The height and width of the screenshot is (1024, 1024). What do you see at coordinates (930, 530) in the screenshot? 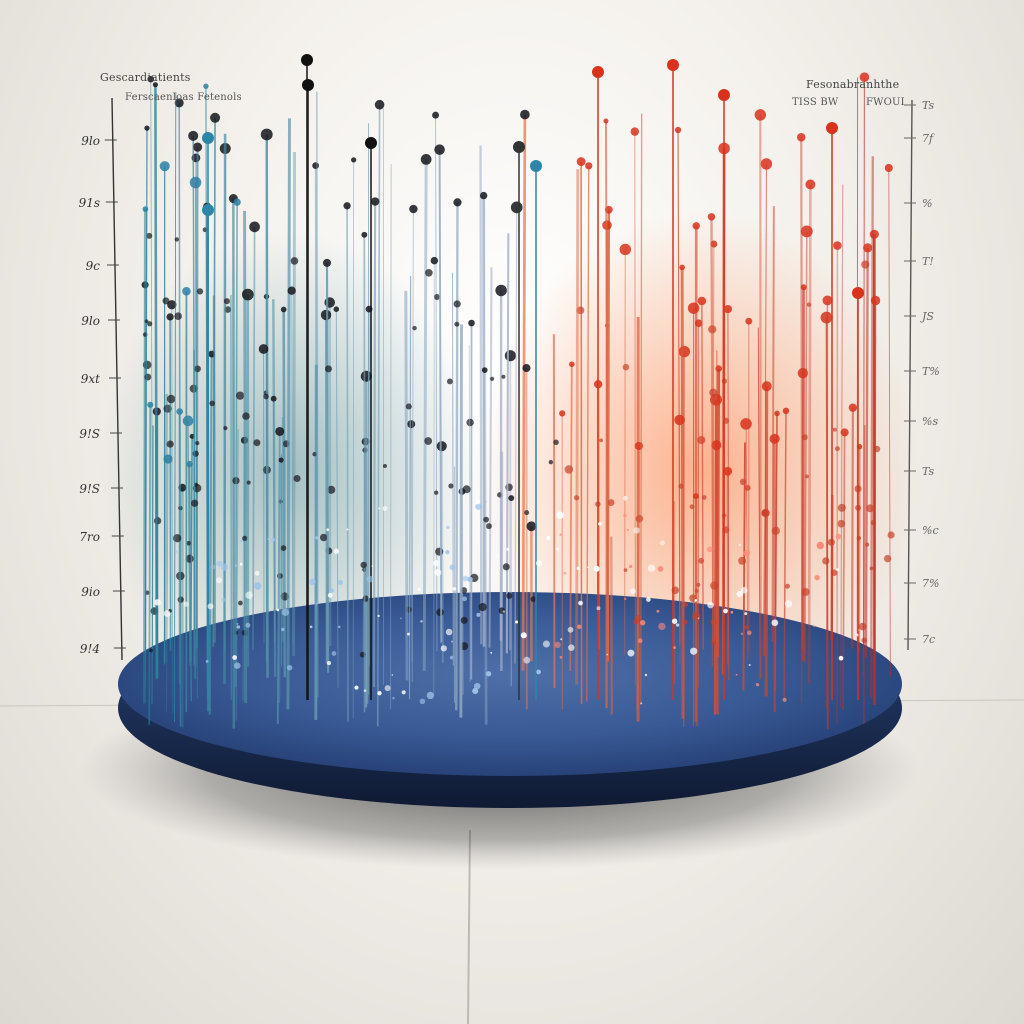
I see `right-tick-label: %c` at bounding box center [930, 530].